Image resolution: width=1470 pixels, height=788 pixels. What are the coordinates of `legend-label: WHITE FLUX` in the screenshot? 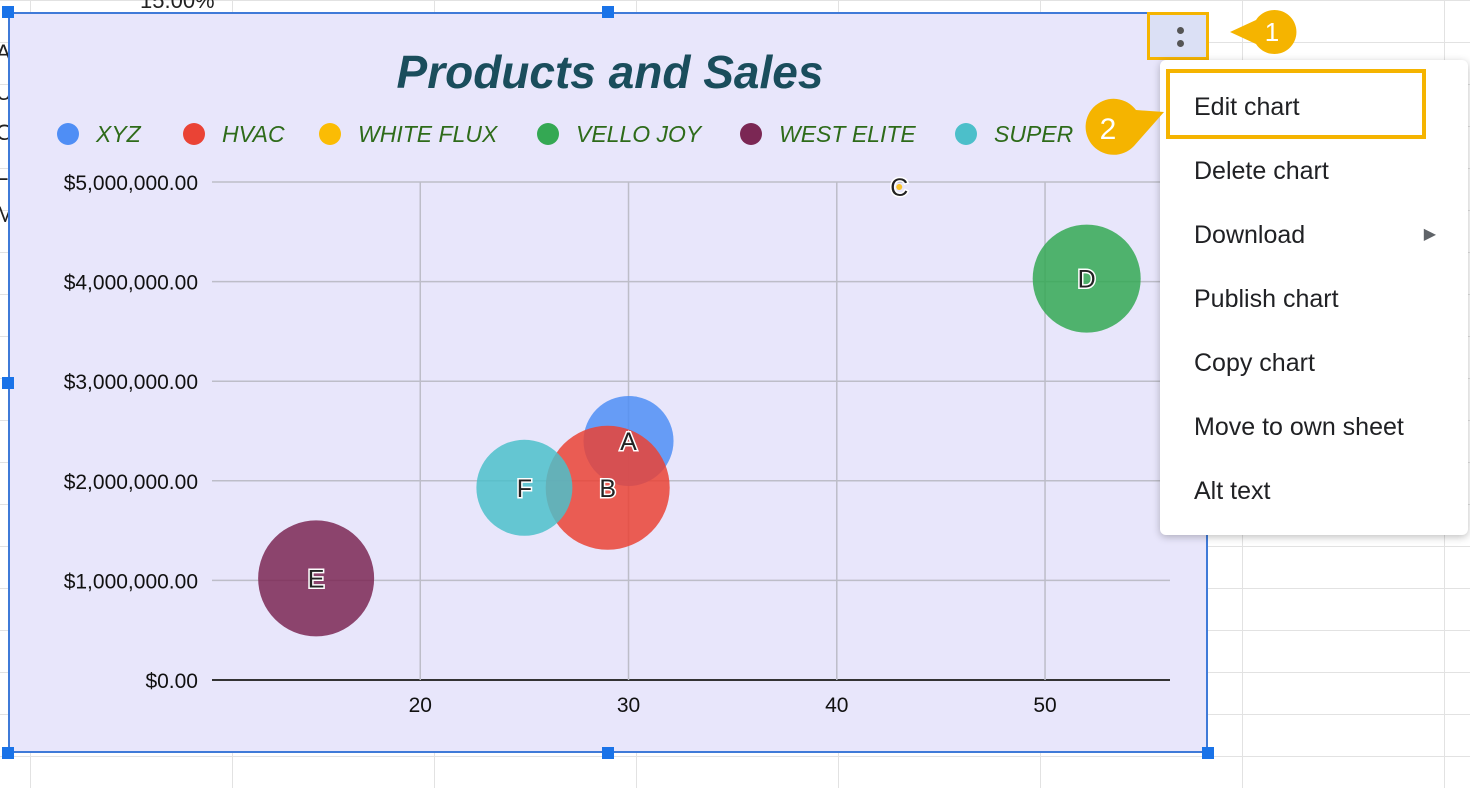 It's located at (428, 134).